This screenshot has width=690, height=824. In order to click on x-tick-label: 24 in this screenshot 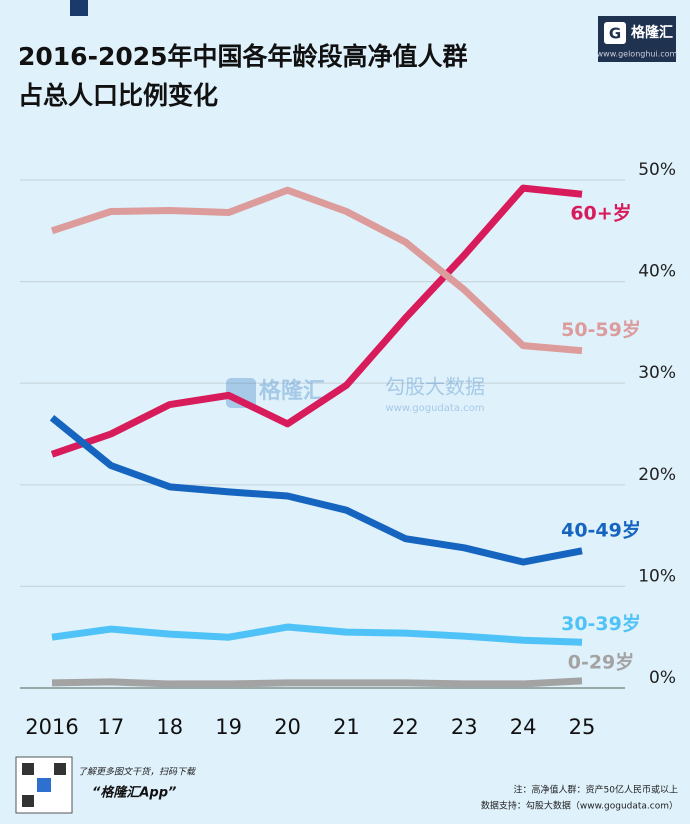, I will do `click(523, 727)`.